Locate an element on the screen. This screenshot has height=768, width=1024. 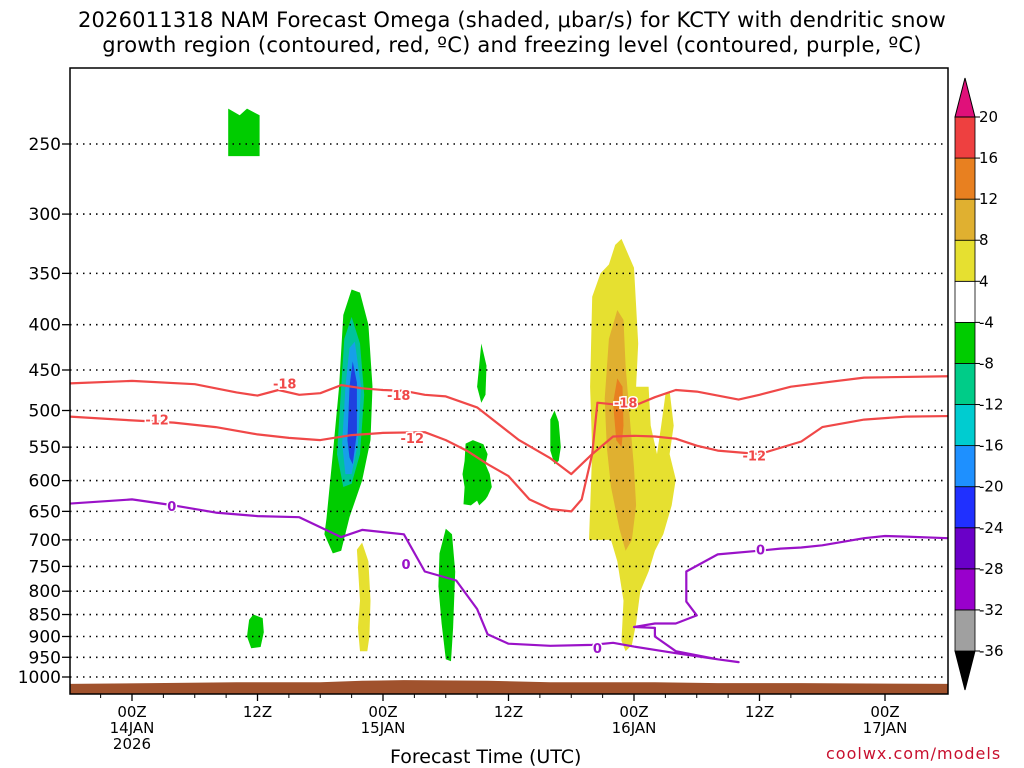
y-tick-label-600: 600 is located at coordinates (45, 482).